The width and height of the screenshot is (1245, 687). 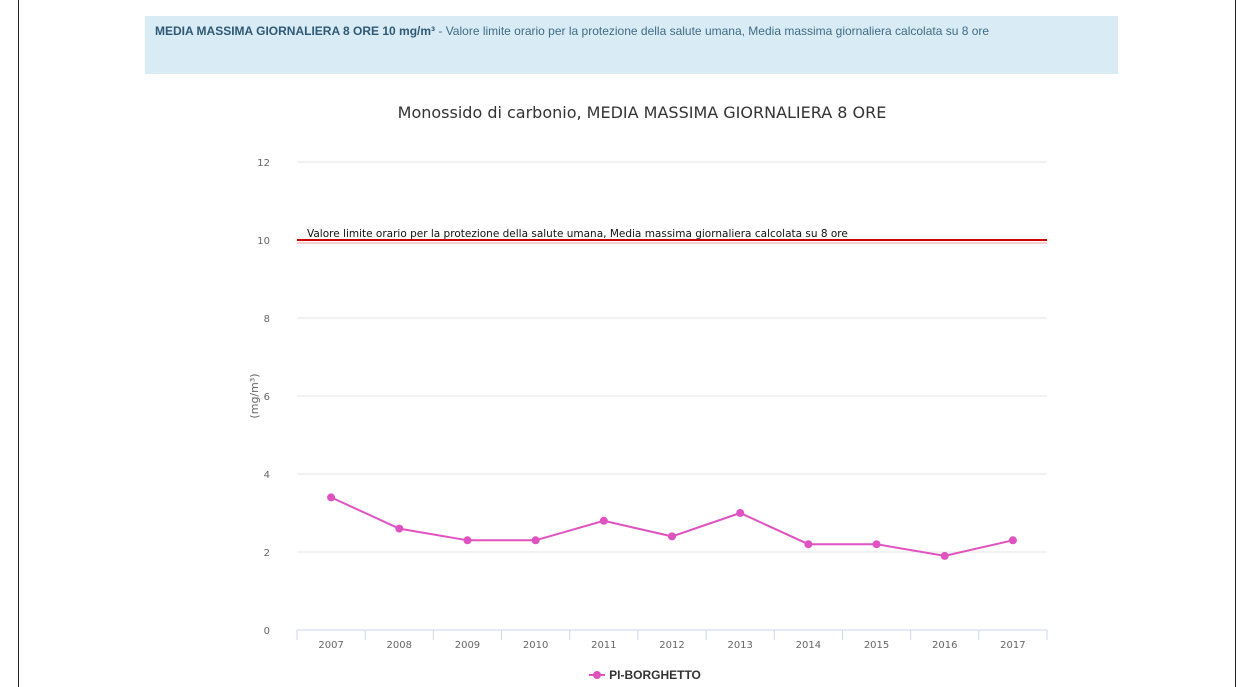 What do you see at coordinates (267, 631) in the screenshot?
I see `y-tick-label: 0` at bounding box center [267, 631].